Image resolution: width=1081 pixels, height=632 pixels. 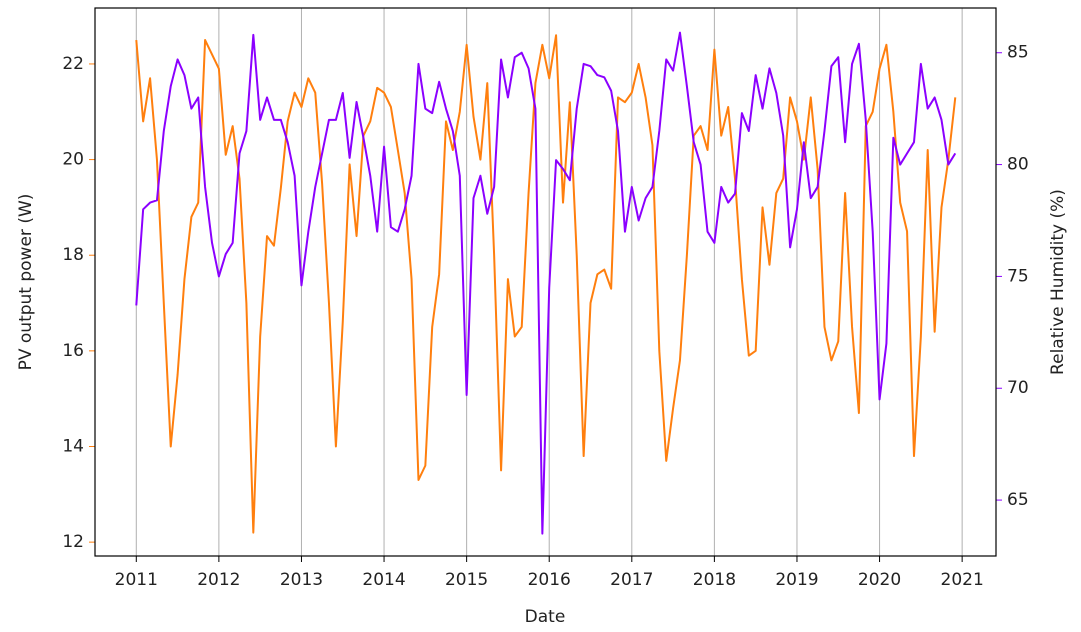 What do you see at coordinates (714, 580) in the screenshot?
I see `x-tick-label: 2018` at bounding box center [714, 580].